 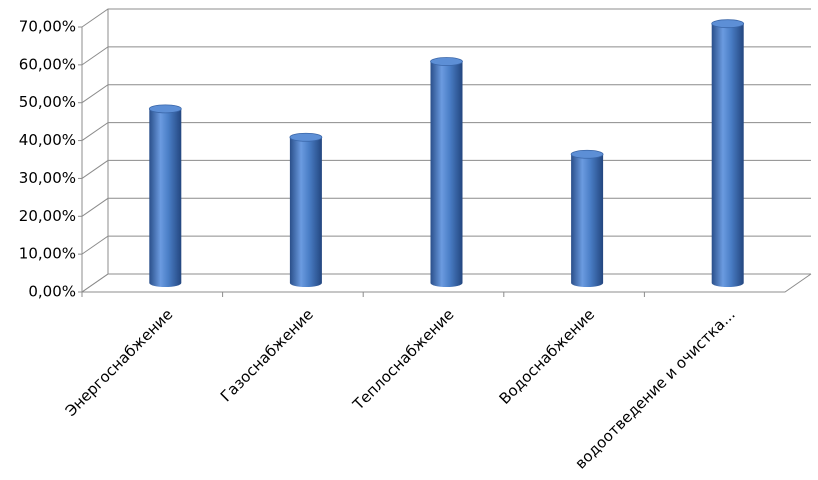 I want to click on y-tick-label: 50,00%, so click(x=47, y=102).